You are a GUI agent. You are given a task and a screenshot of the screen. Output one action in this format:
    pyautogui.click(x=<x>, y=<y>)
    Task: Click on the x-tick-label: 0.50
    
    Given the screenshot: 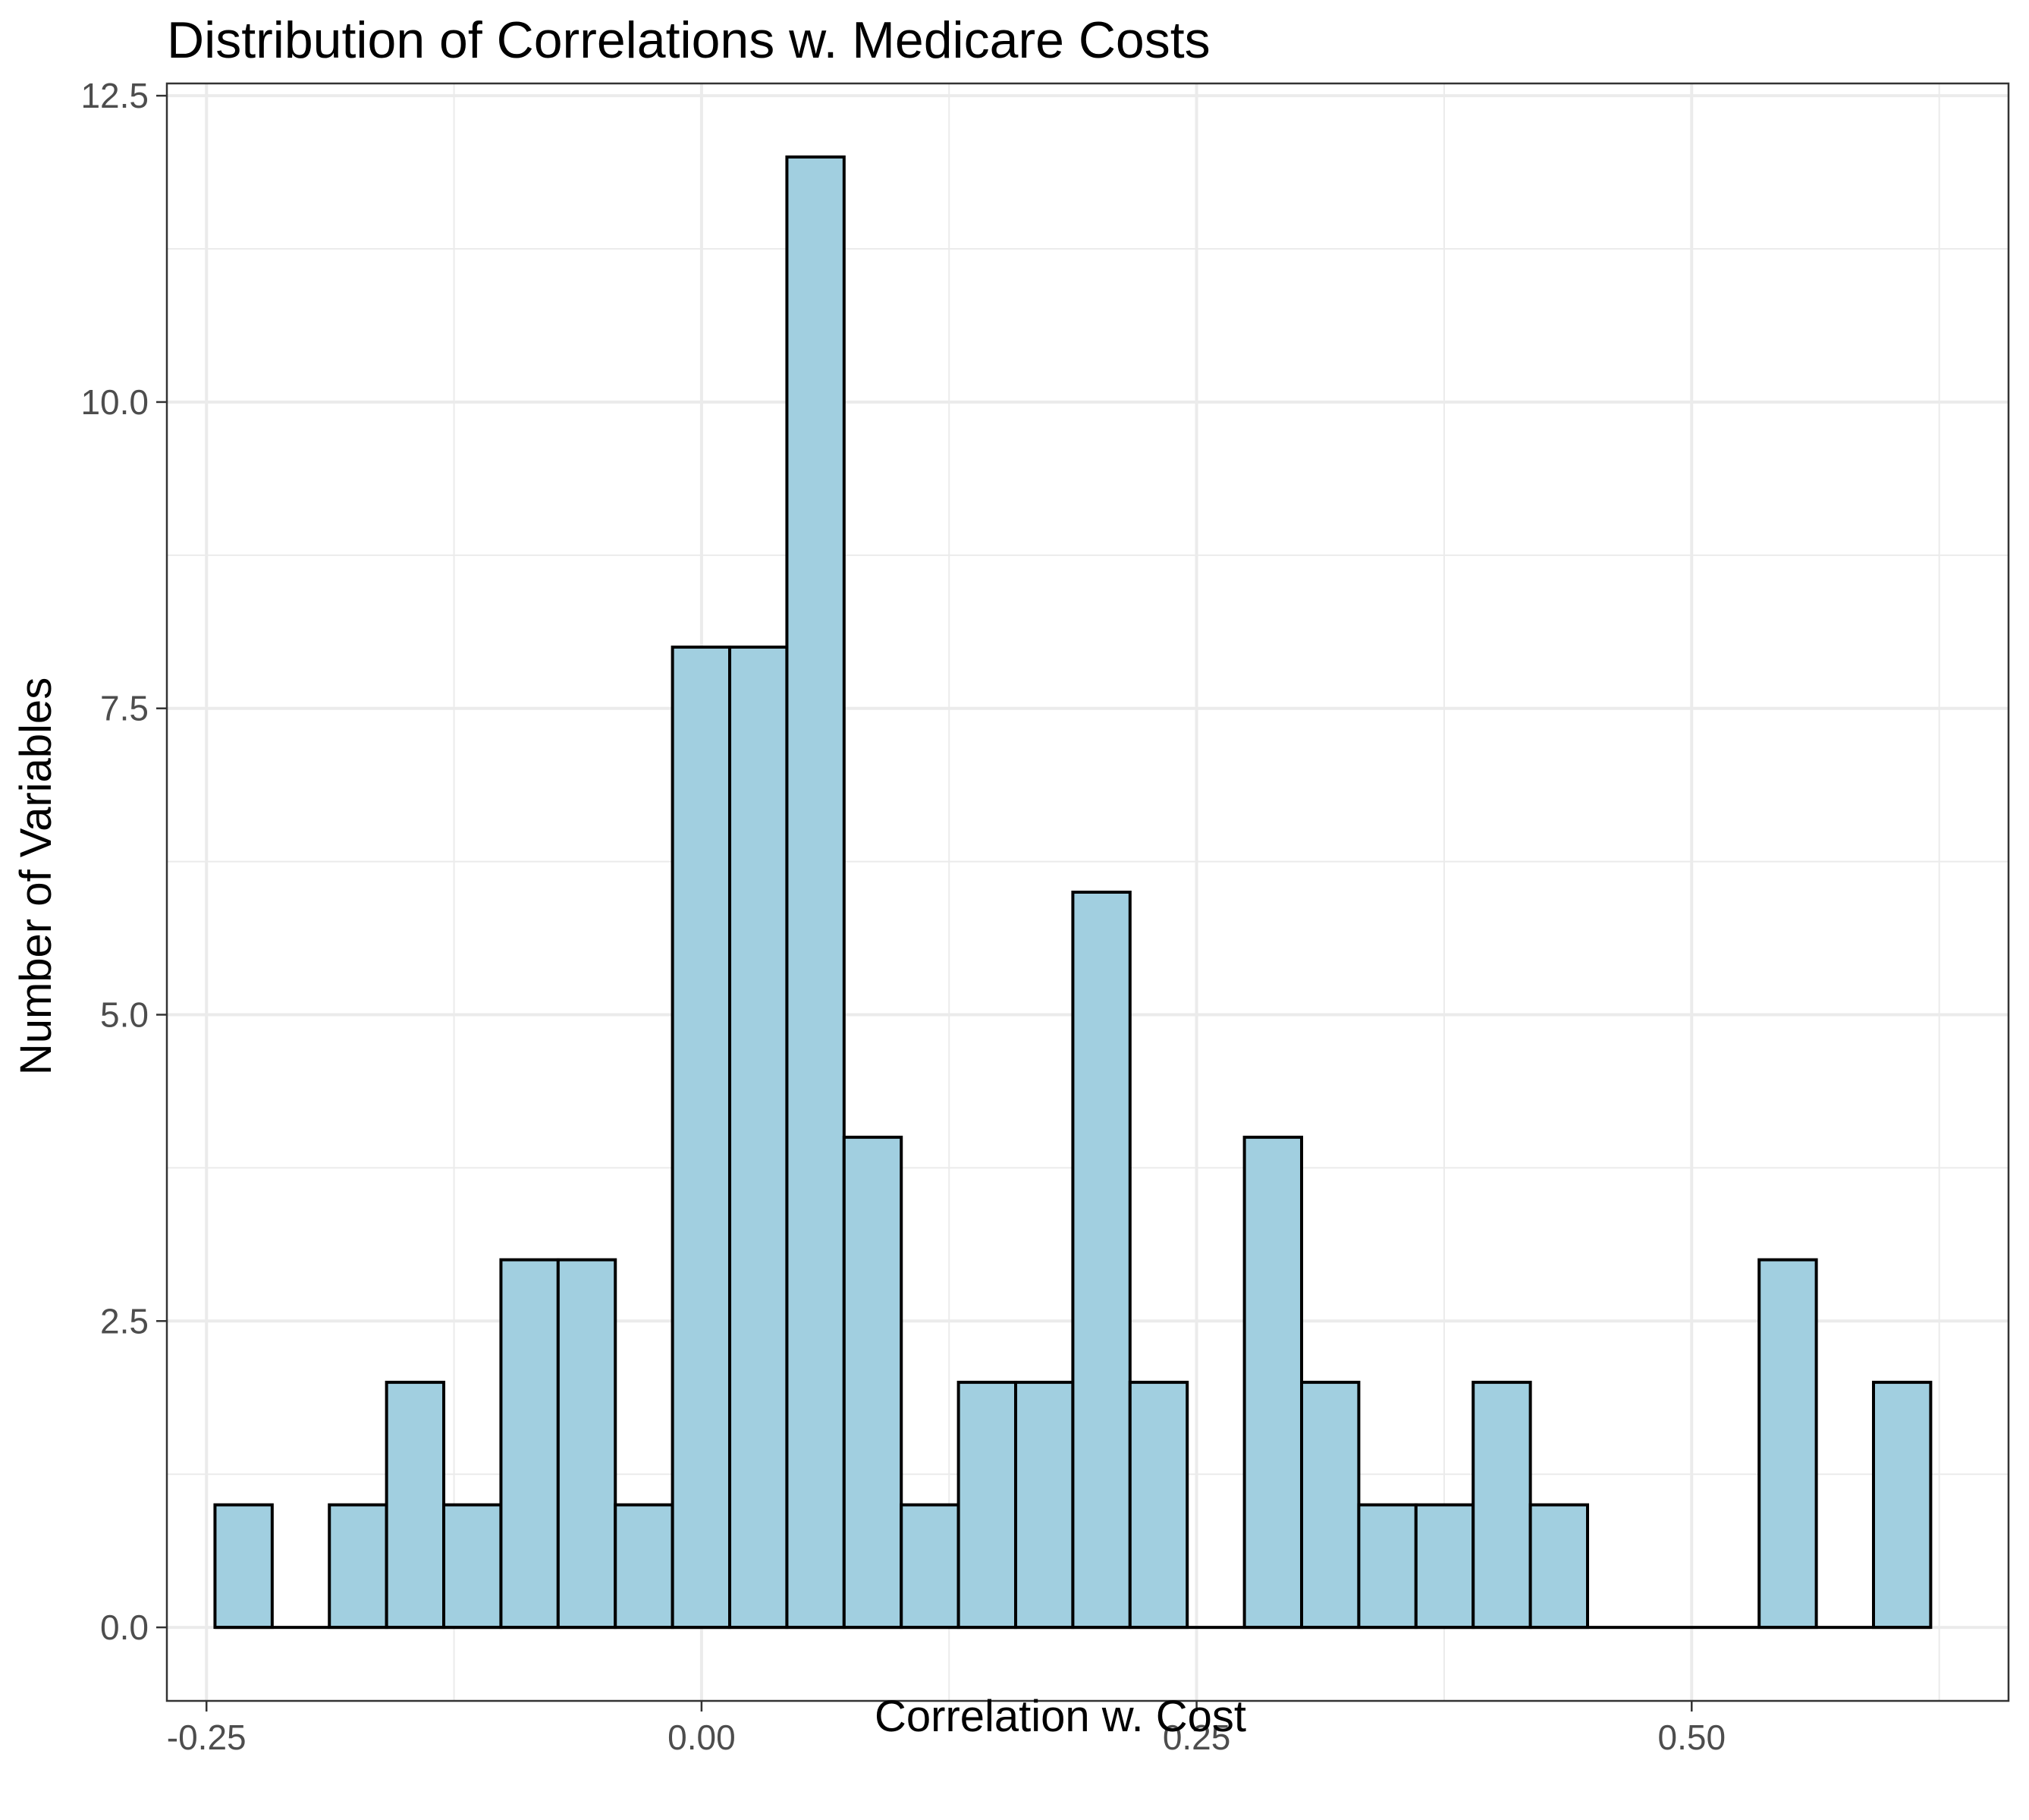 What is the action you would take?
    pyautogui.click(x=1692, y=1737)
    